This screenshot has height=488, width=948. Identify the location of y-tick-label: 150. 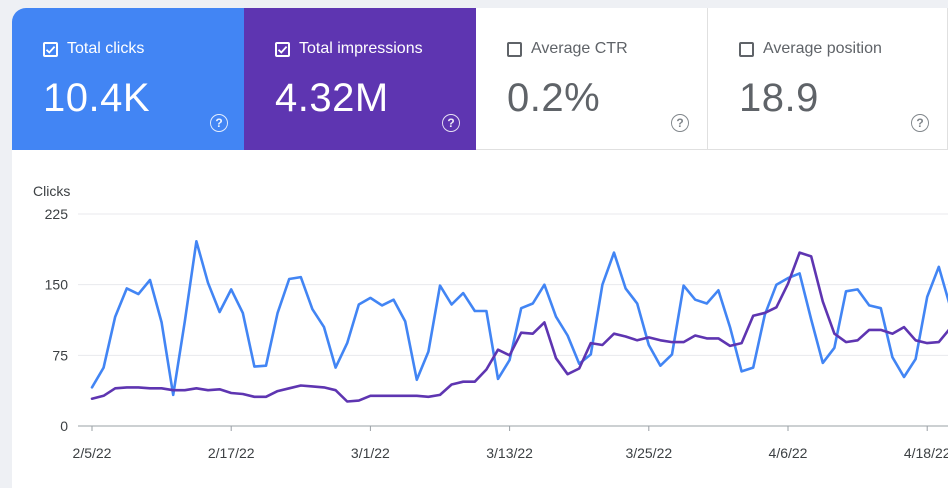
(57, 285).